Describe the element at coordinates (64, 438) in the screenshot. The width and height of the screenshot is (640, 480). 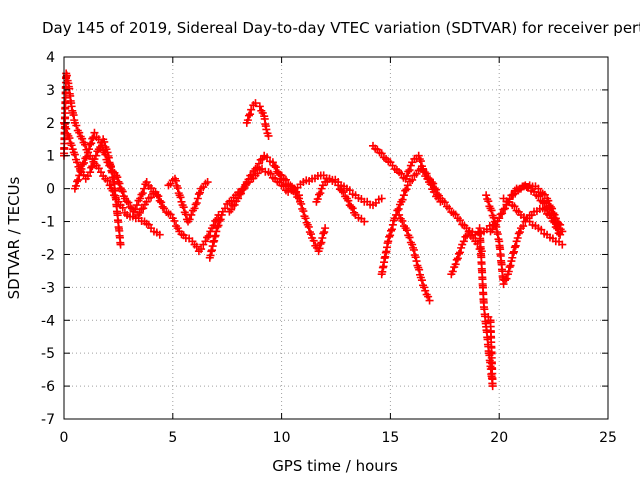
I see `x-tick-label: 0` at that location.